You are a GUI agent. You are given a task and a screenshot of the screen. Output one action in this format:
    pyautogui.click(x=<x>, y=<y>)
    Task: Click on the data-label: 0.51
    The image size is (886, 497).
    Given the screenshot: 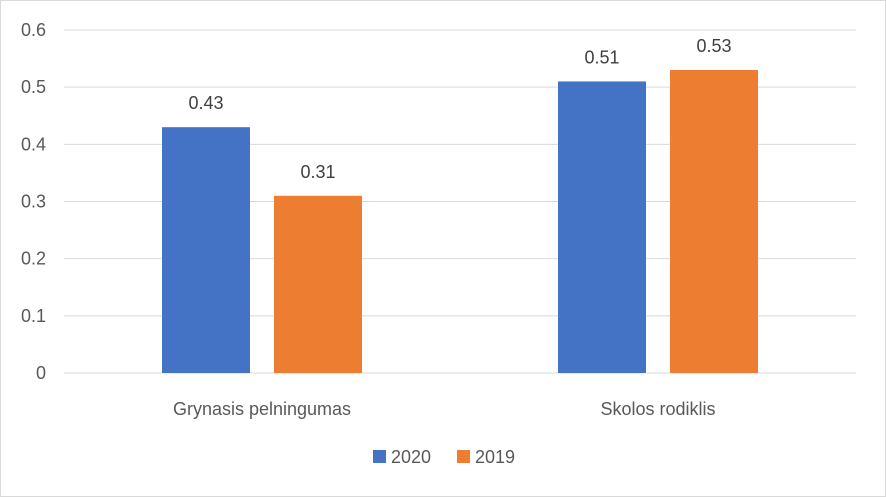 What is the action you would take?
    pyautogui.click(x=601, y=57)
    